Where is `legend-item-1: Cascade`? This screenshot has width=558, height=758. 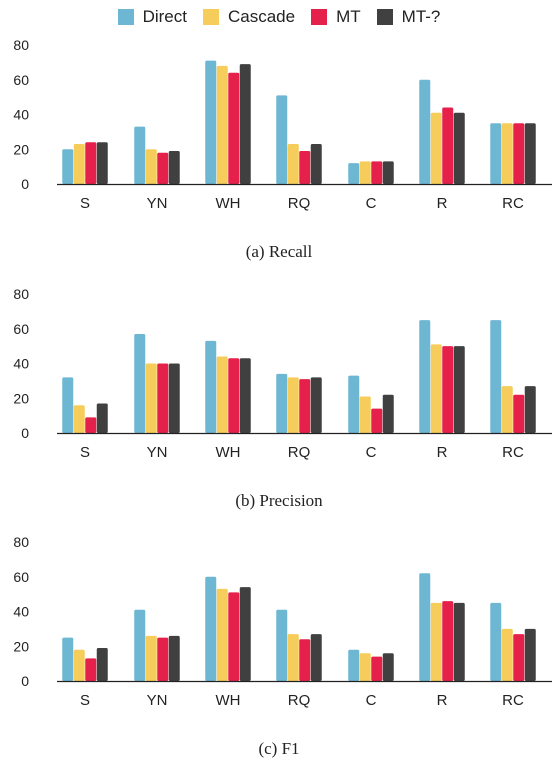
legend-item-1: Cascade is located at coordinates (249, 17).